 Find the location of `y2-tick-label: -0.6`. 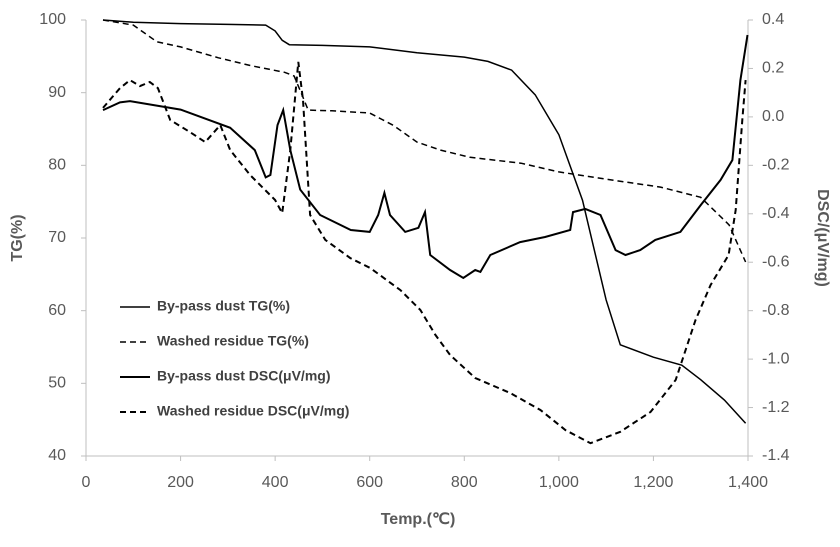

y2-tick-label: -0.6 is located at coordinates (776, 261).